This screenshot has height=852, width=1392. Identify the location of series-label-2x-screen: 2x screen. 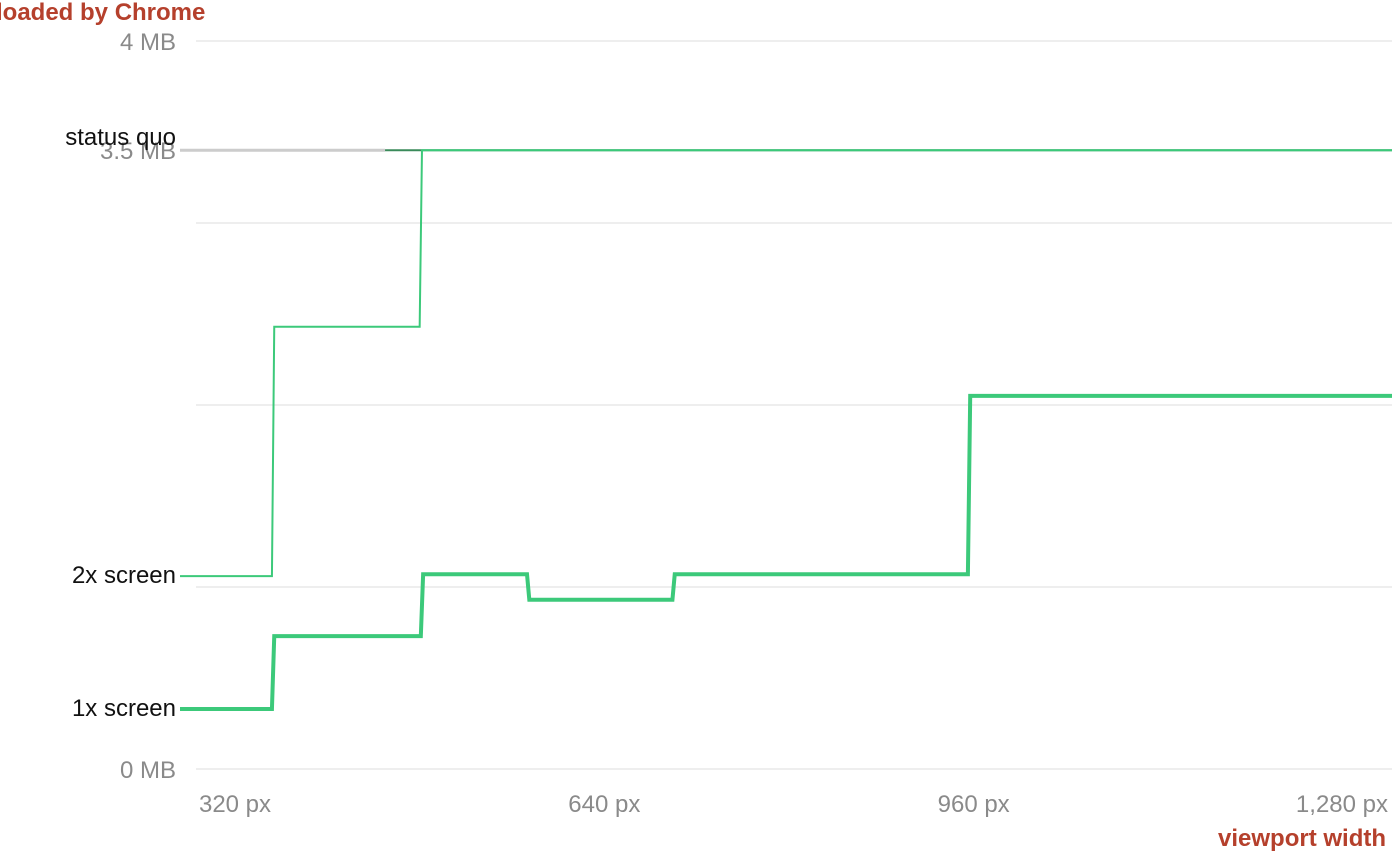
(124, 575).